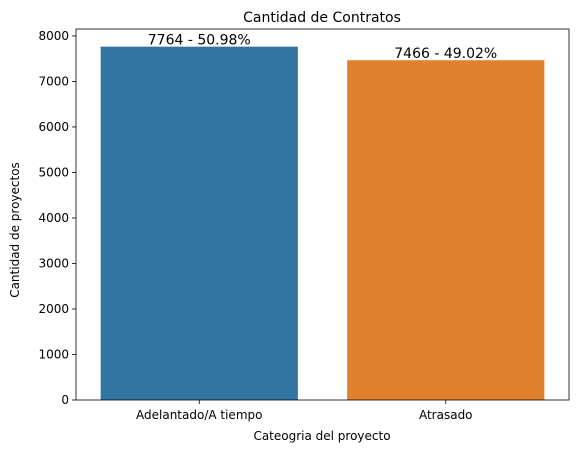 The image size is (580, 453). I want to click on y-tick-label-7: 7000, so click(53, 81).